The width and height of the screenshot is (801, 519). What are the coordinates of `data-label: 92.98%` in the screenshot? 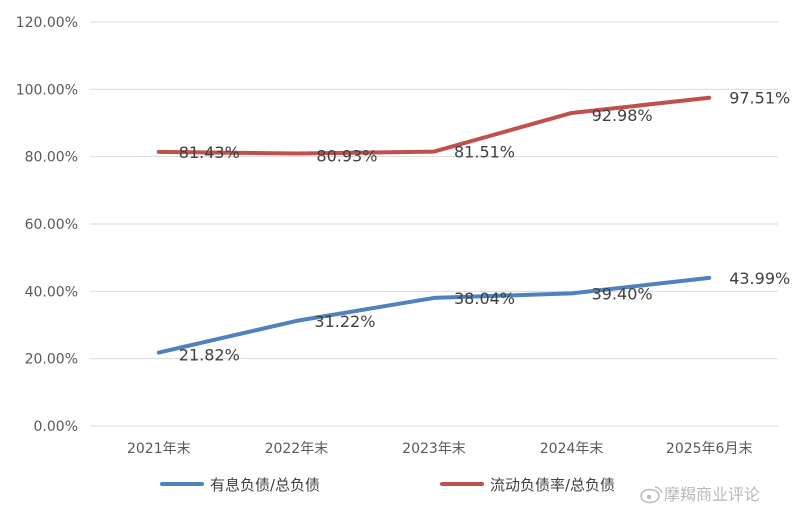 It's located at (622, 115).